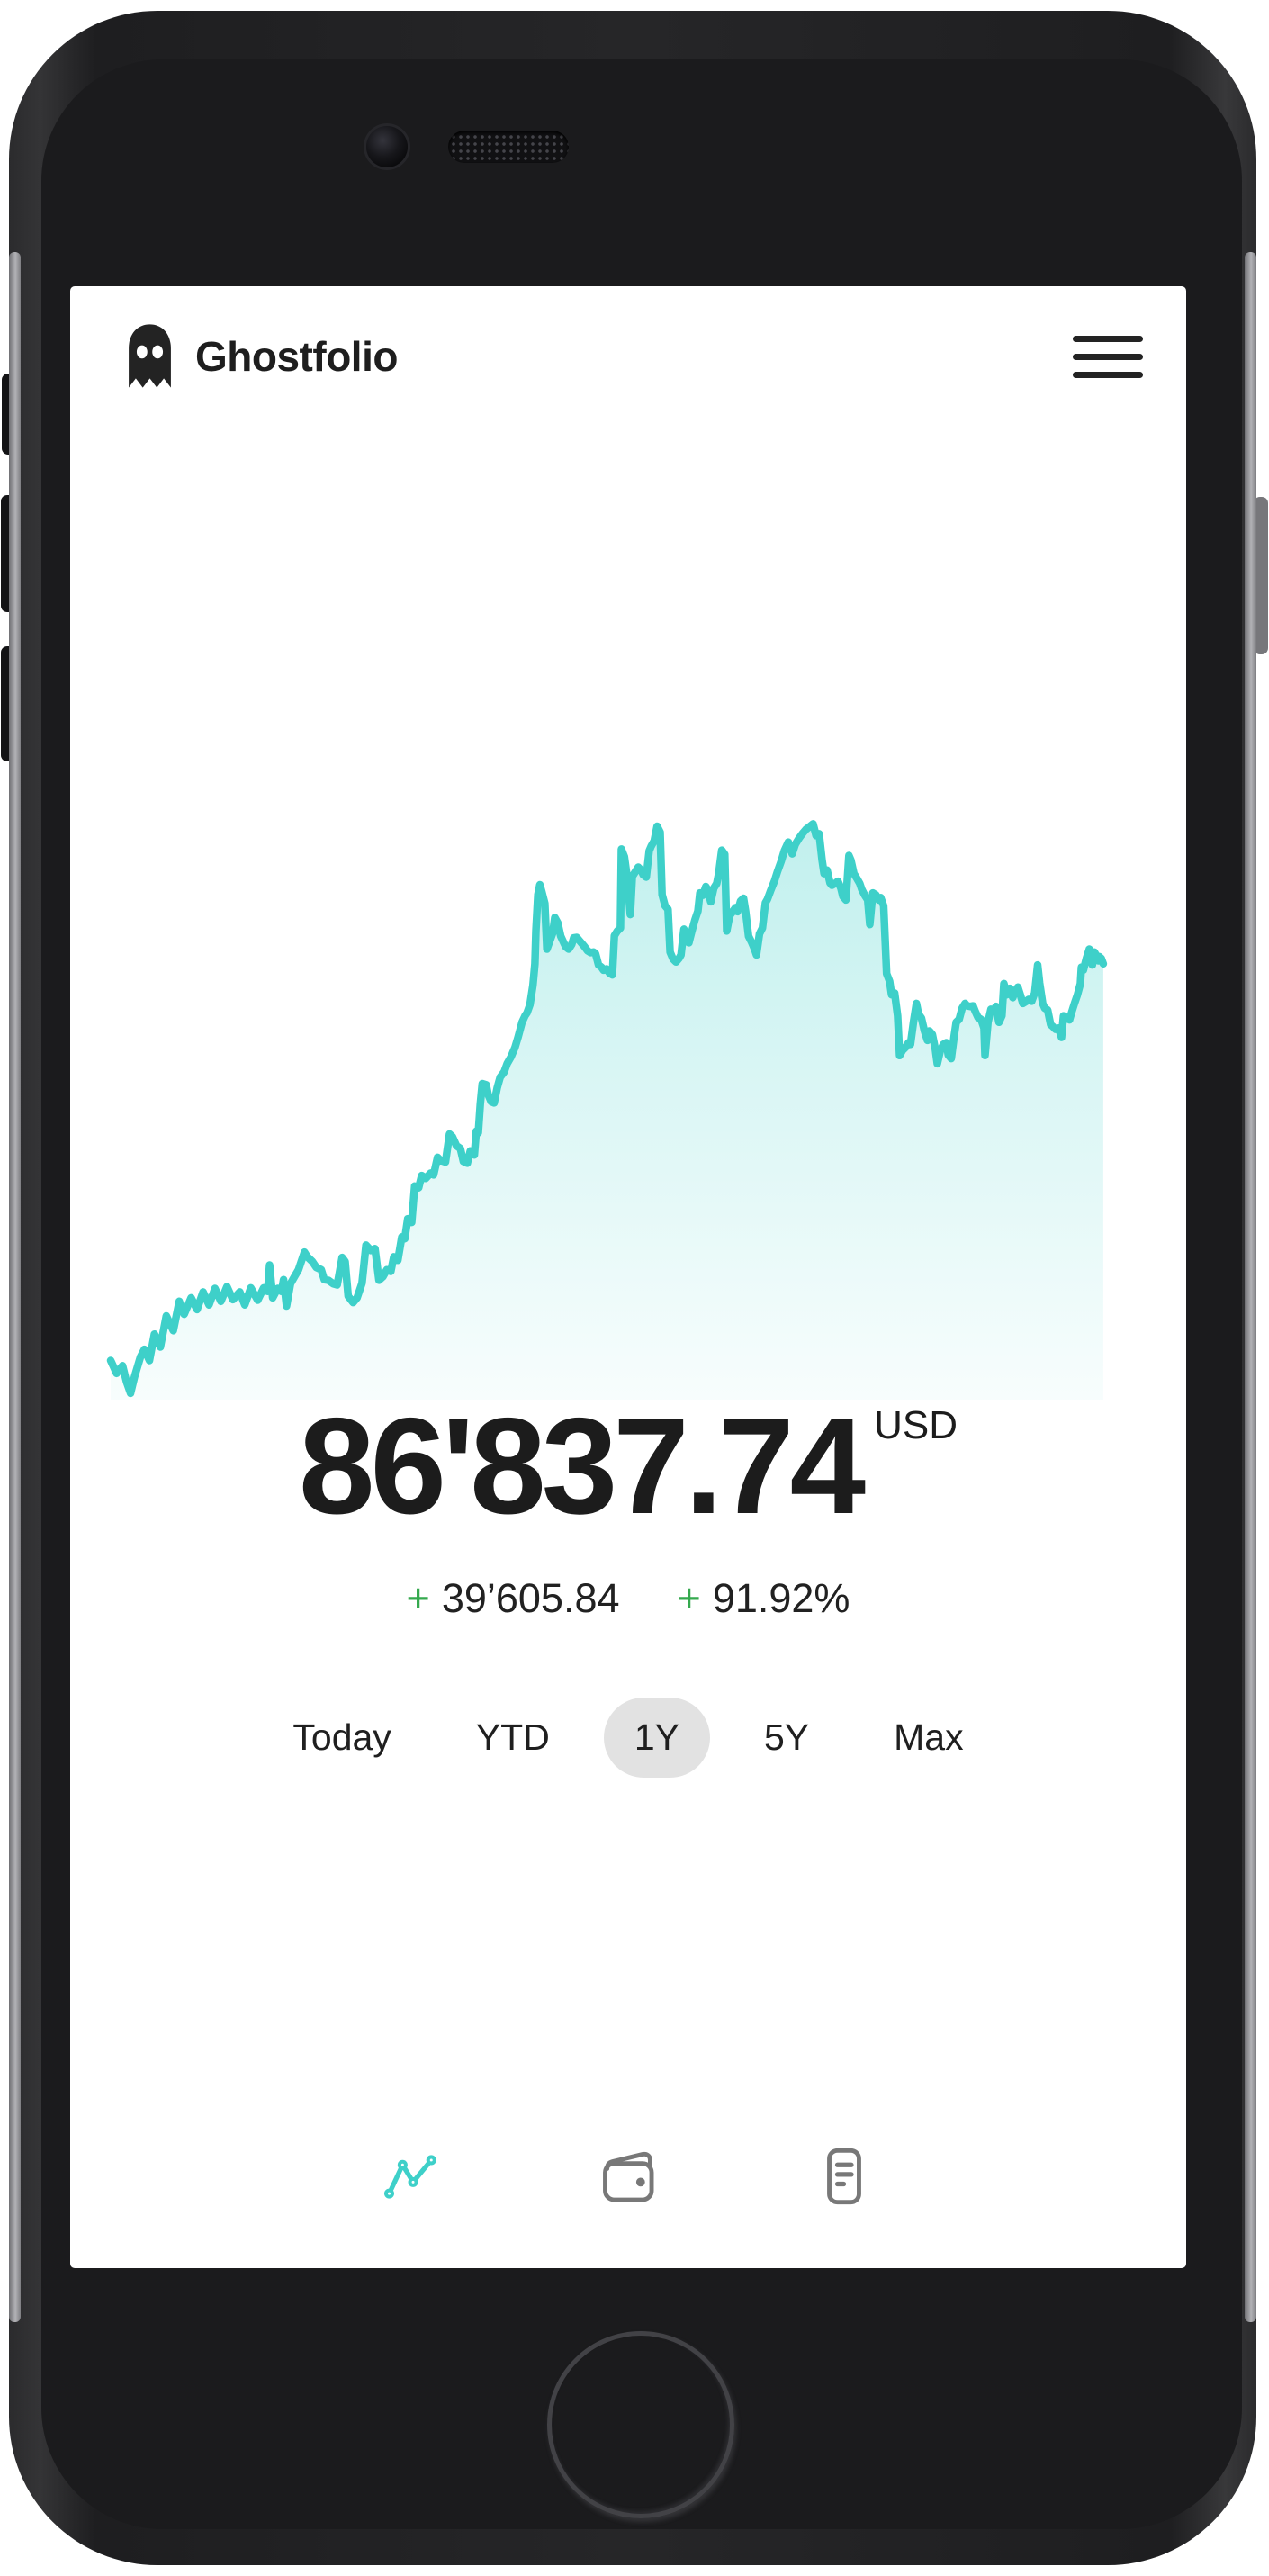 The image size is (1269, 2576). What do you see at coordinates (296, 356) in the screenshot?
I see `app-title: Ghostfolio` at bounding box center [296, 356].